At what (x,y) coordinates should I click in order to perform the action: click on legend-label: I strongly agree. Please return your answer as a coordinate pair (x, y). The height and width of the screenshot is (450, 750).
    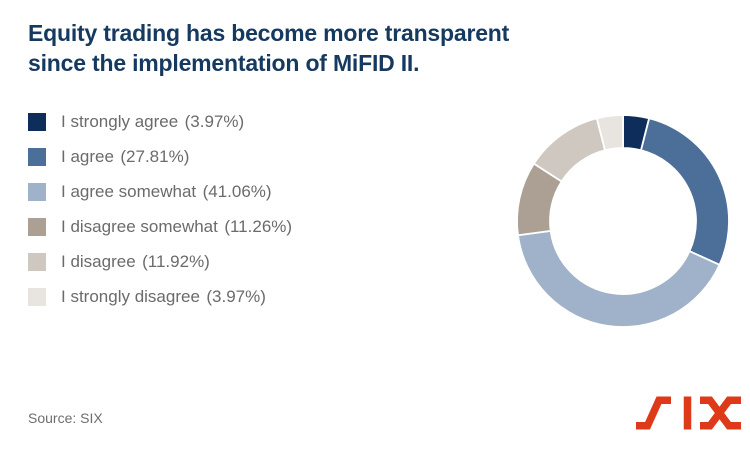
    Looking at the image, I should click on (120, 121).